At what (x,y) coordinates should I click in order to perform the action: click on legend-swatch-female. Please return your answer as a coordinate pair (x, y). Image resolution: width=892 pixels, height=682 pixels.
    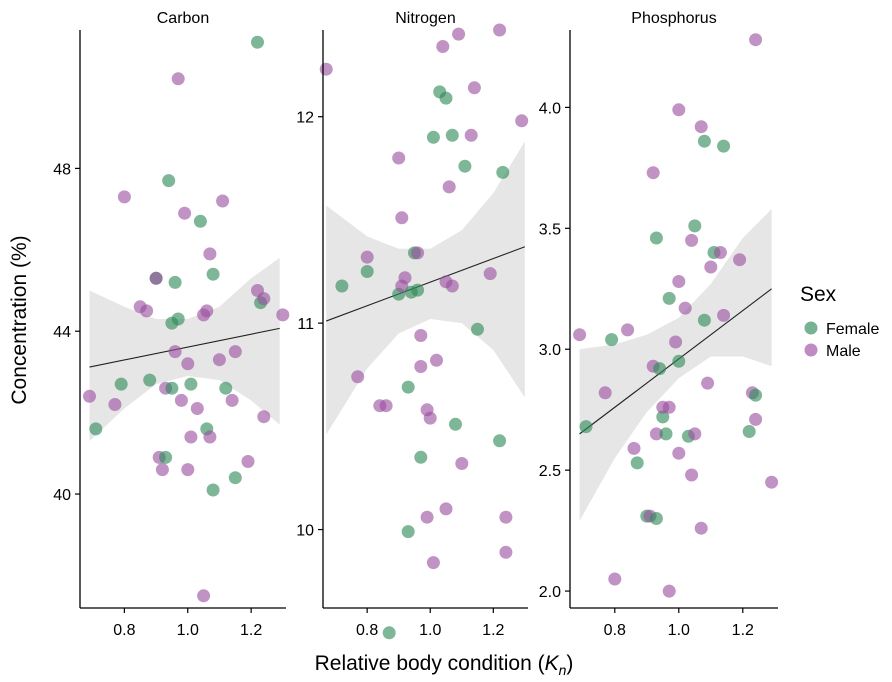
    Looking at the image, I should click on (811, 328).